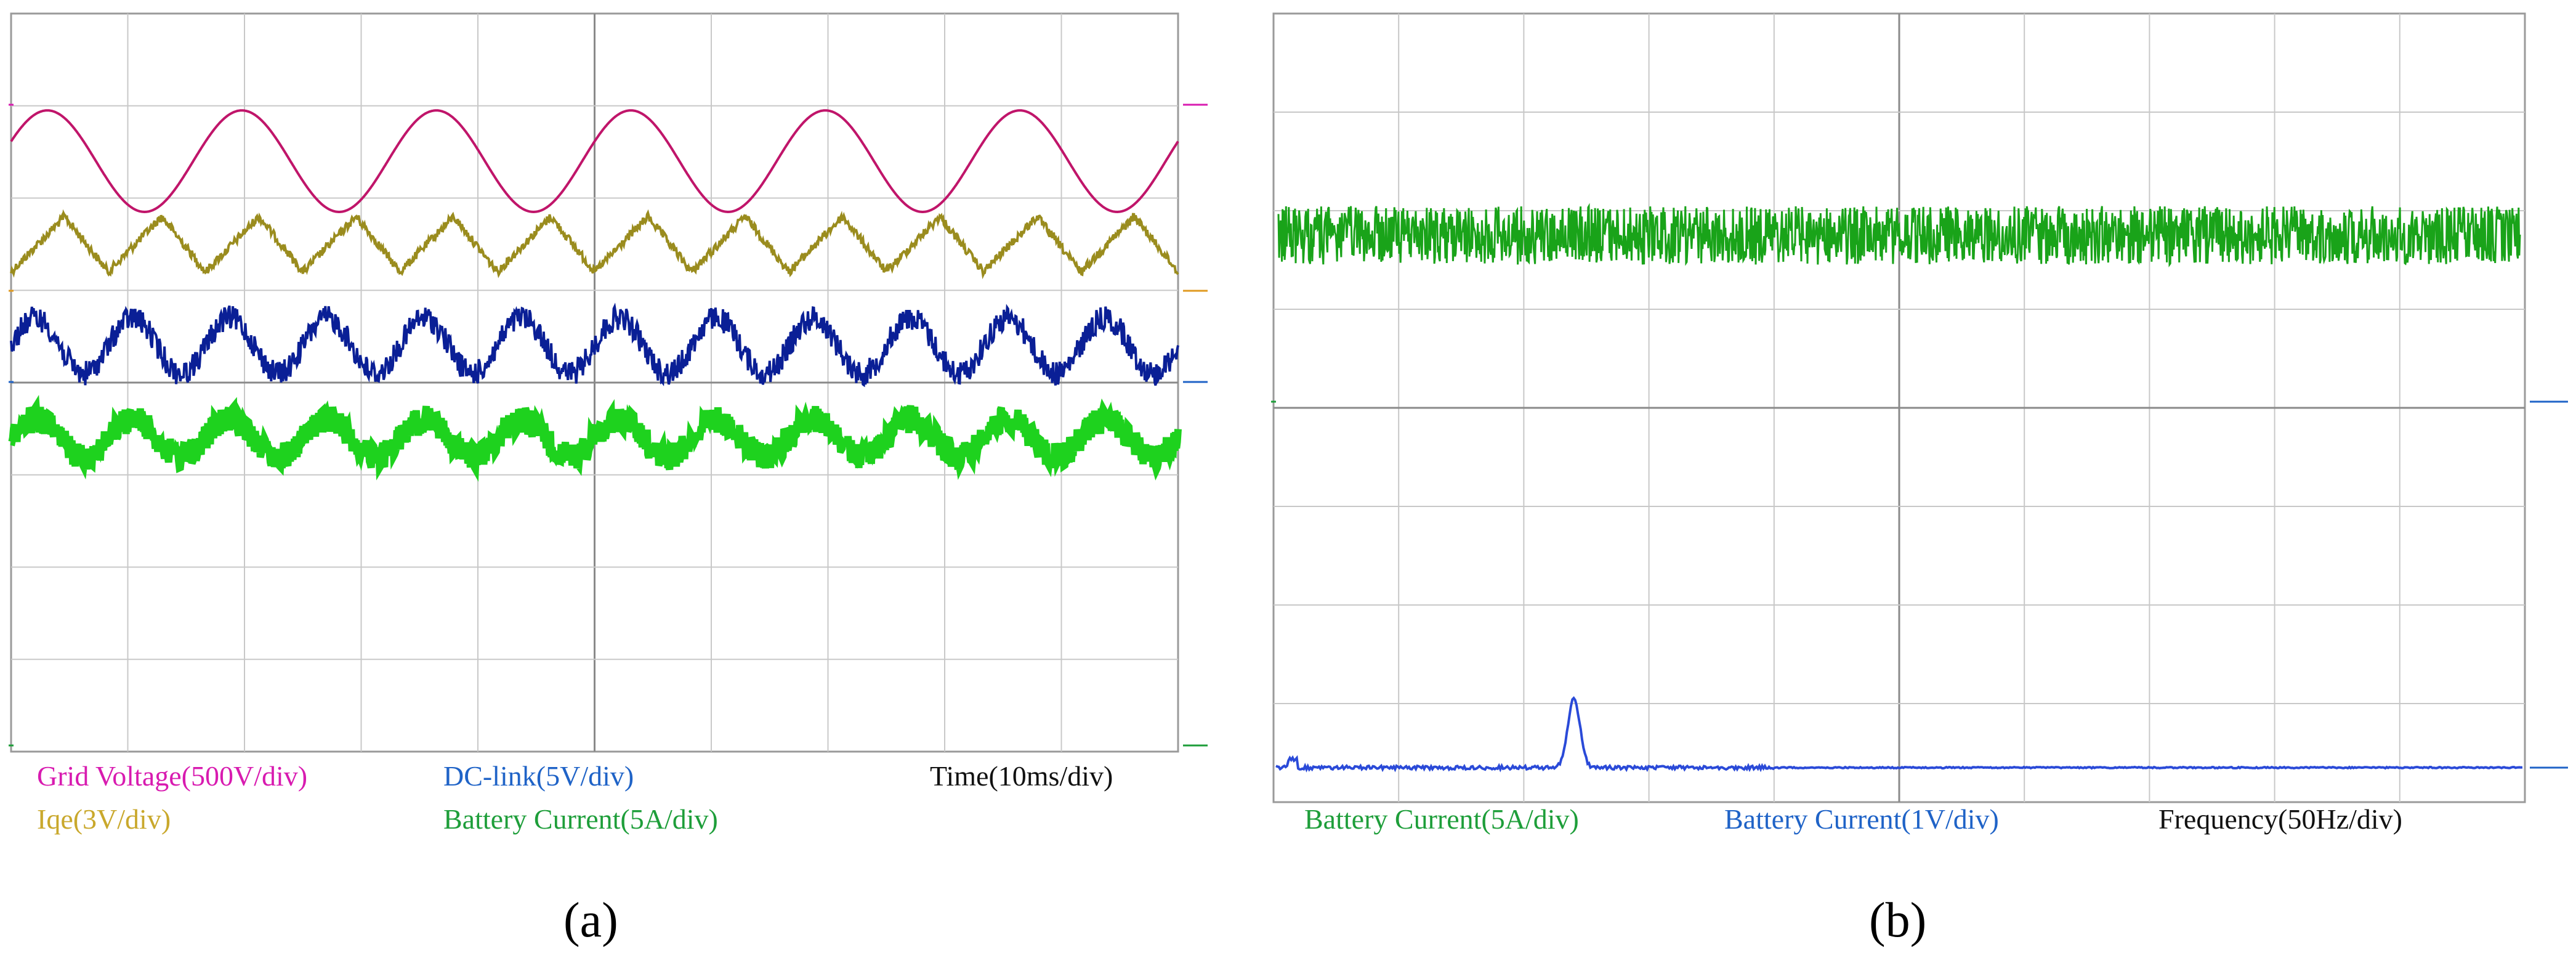 This screenshot has width=2576, height=958. I want to click on trace-grid-voltage-500v-div-, so click(594, 161).